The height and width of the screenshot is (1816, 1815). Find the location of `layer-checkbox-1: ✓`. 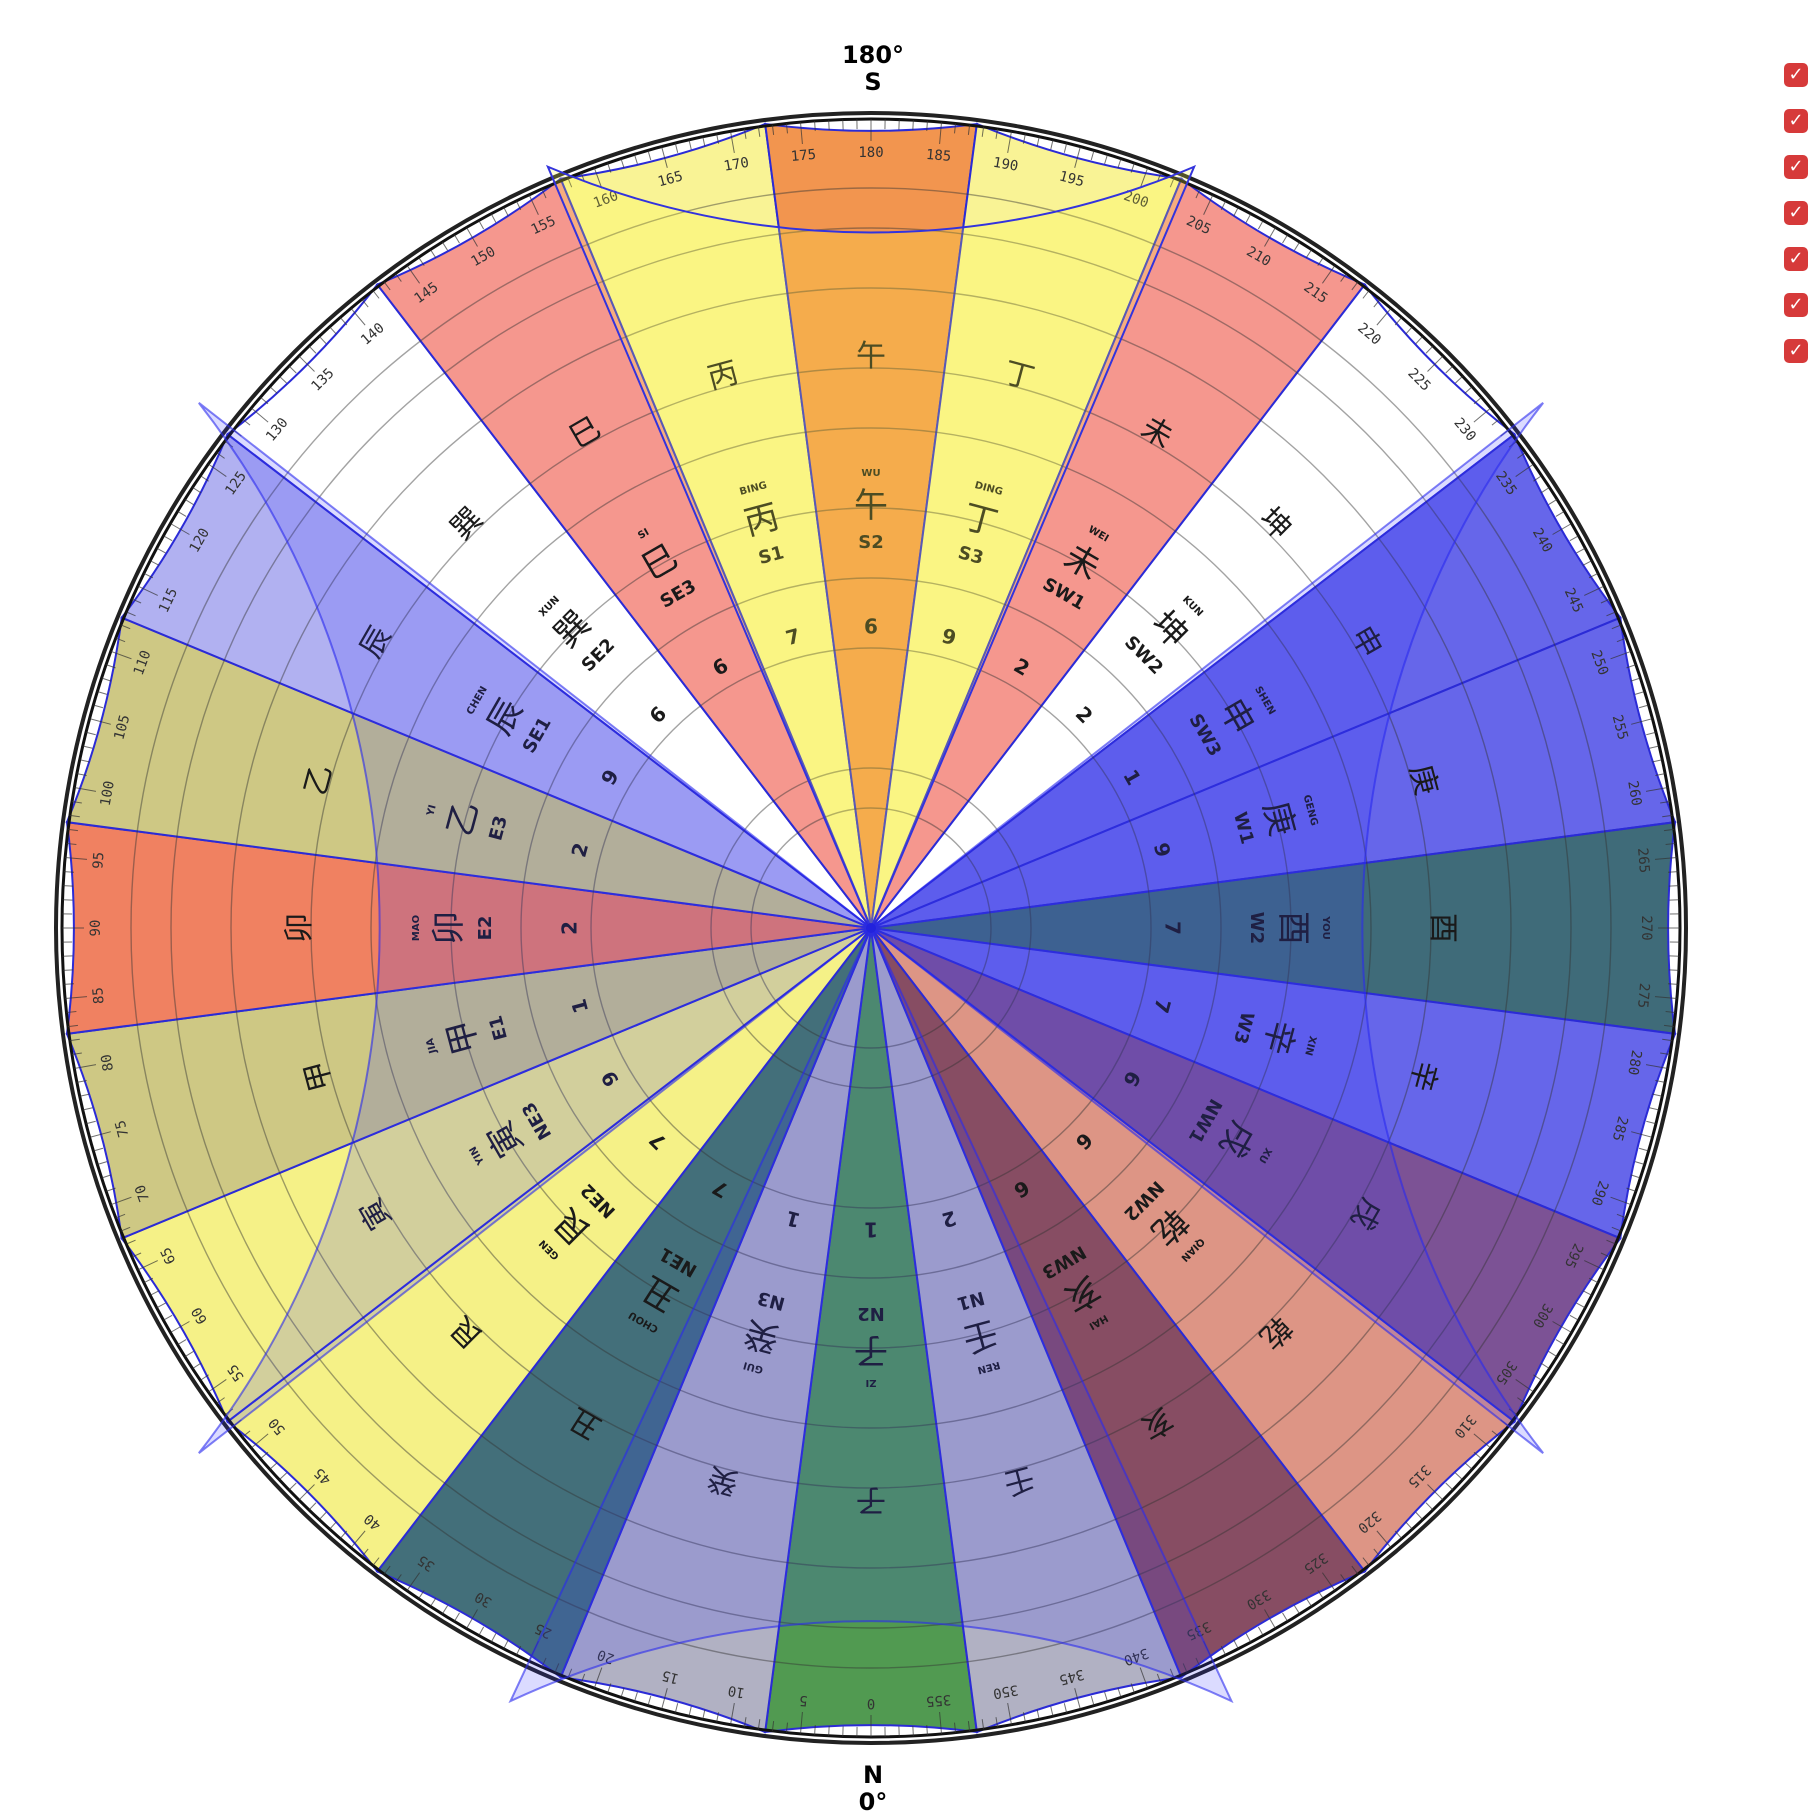

layer-checkbox-1: ✓ is located at coordinates (1796, 75).